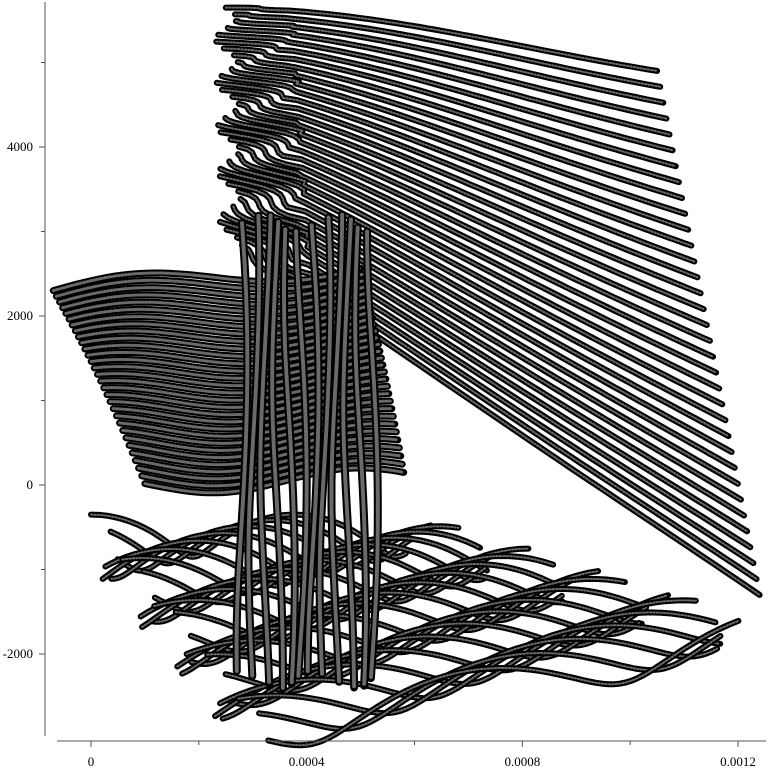 The width and height of the screenshot is (768, 768). I want to click on y-tick-label: -2000, so click(18, 653).